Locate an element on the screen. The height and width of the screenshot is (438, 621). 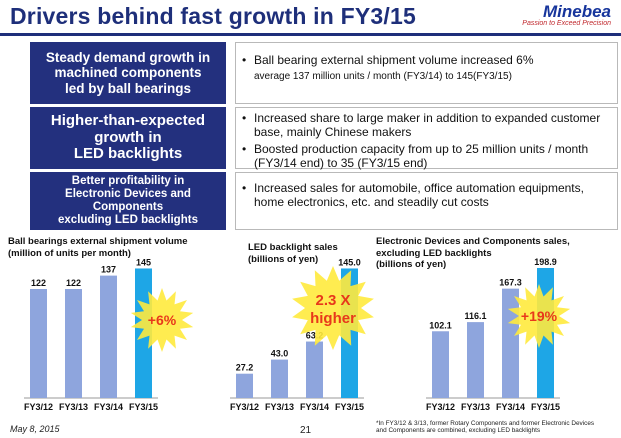
callout-label: 2.3 X is located at coordinates (332, 300).